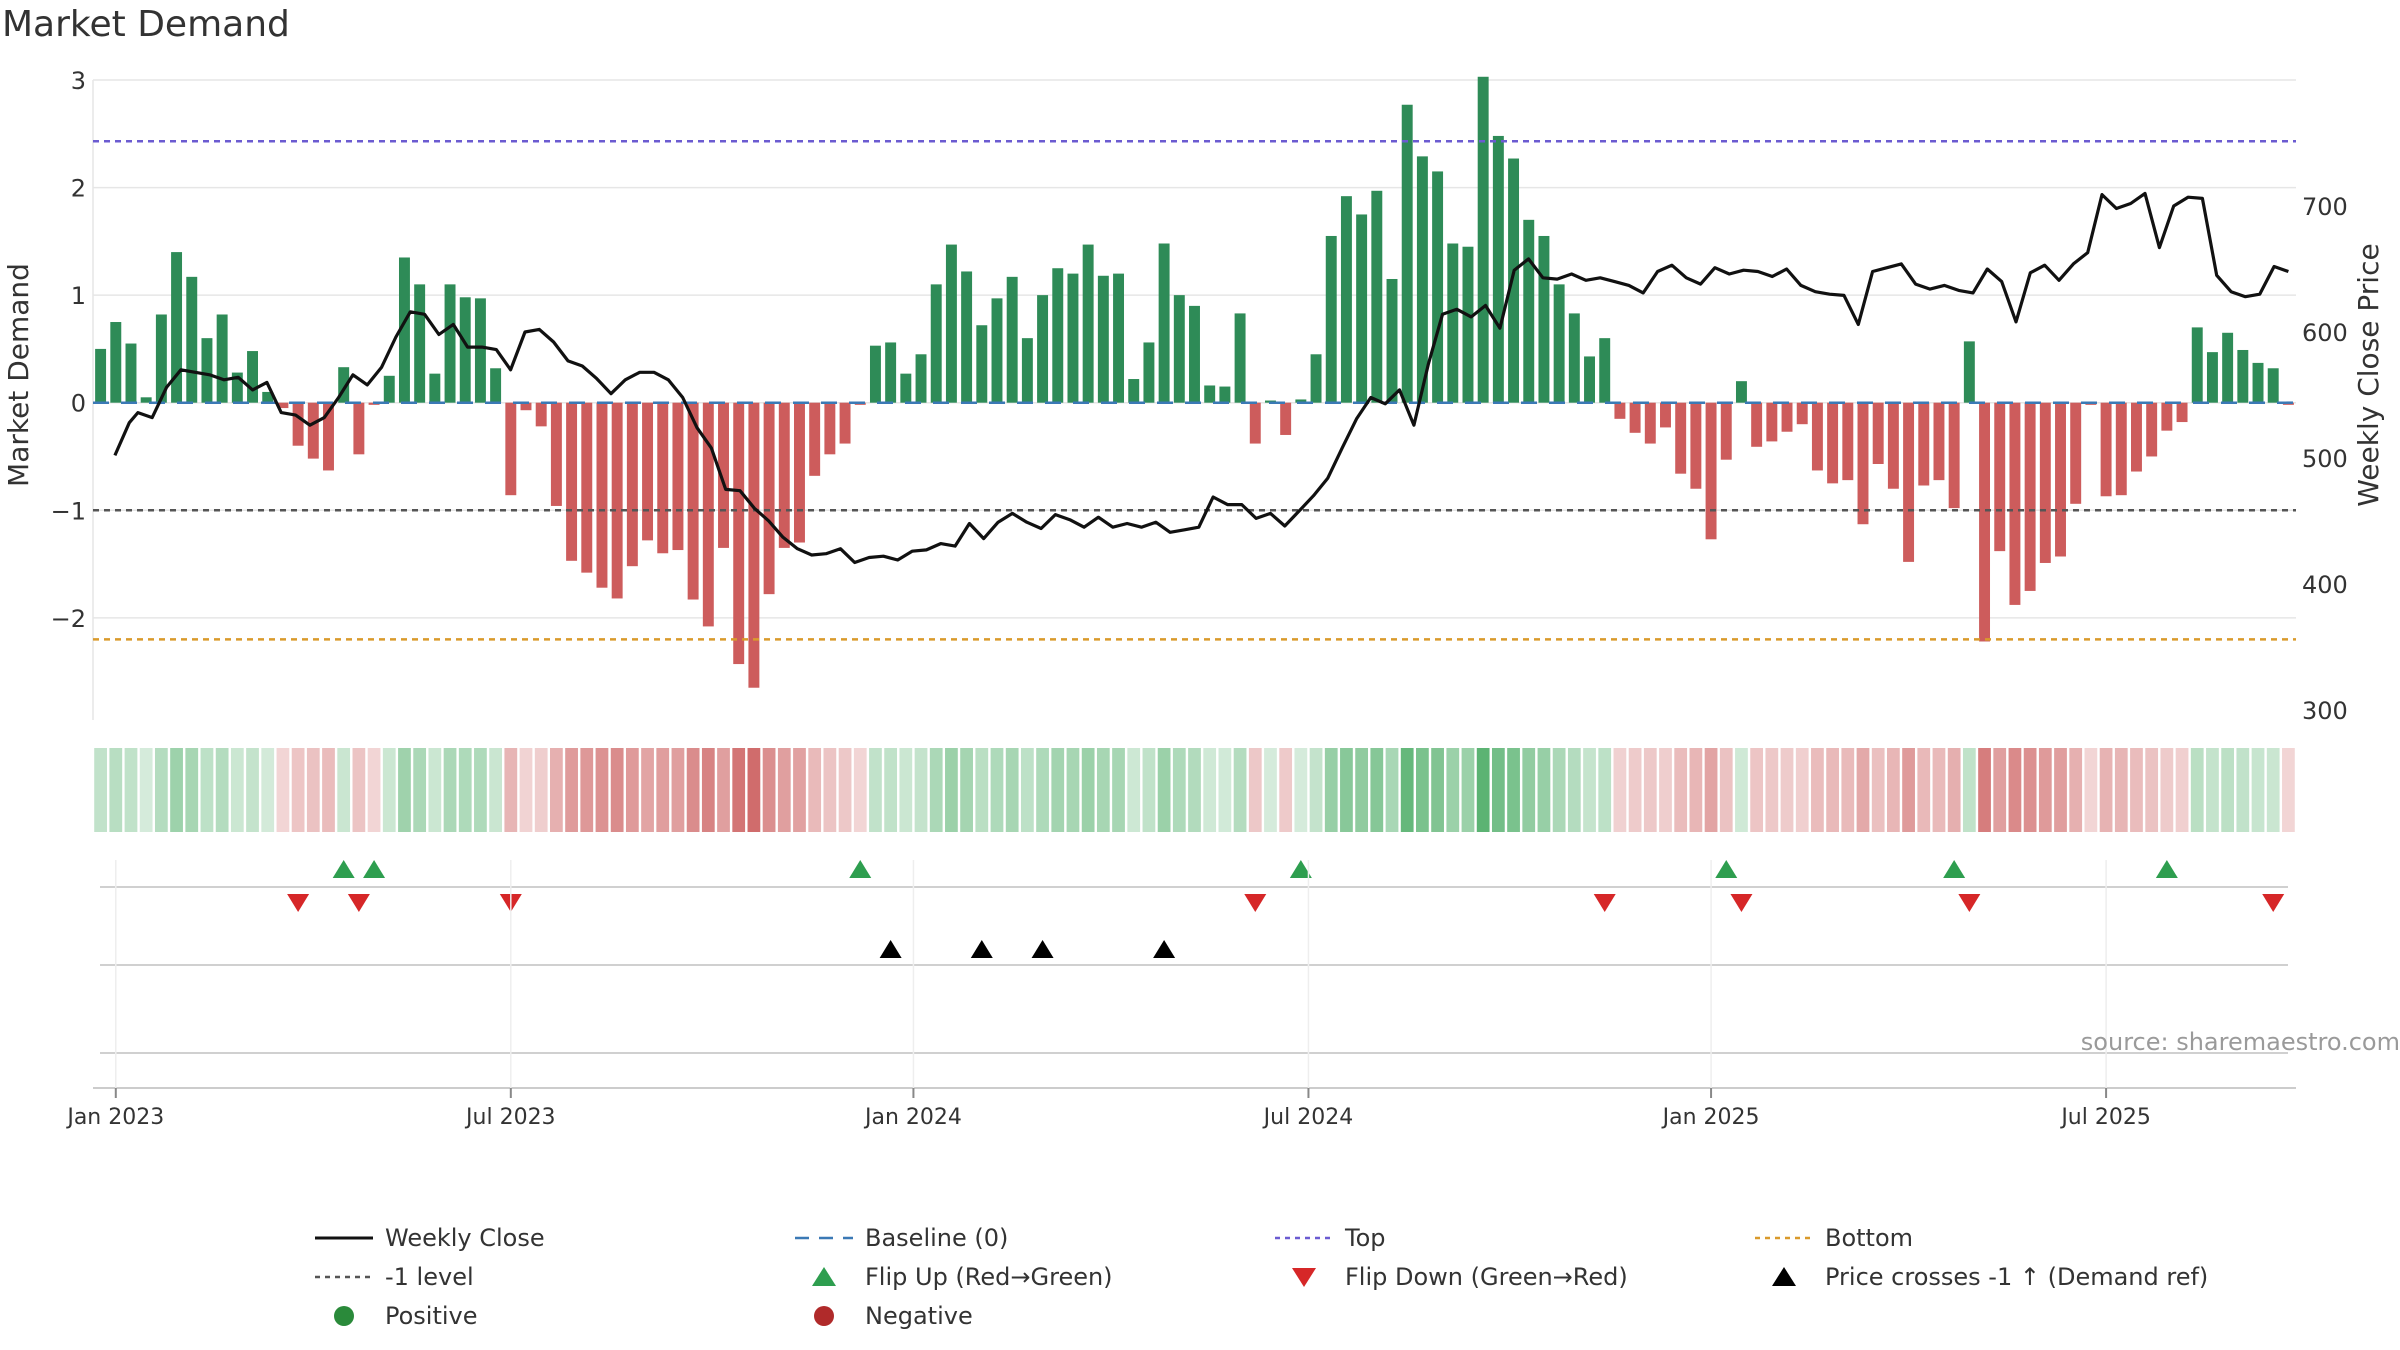 Image resolution: width=2400 pixels, height=1350 pixels. What do you see at coordinates (919, 1316) in the screenshot?
I see `legend-label: Negative` at bounding box center [919, 1316].